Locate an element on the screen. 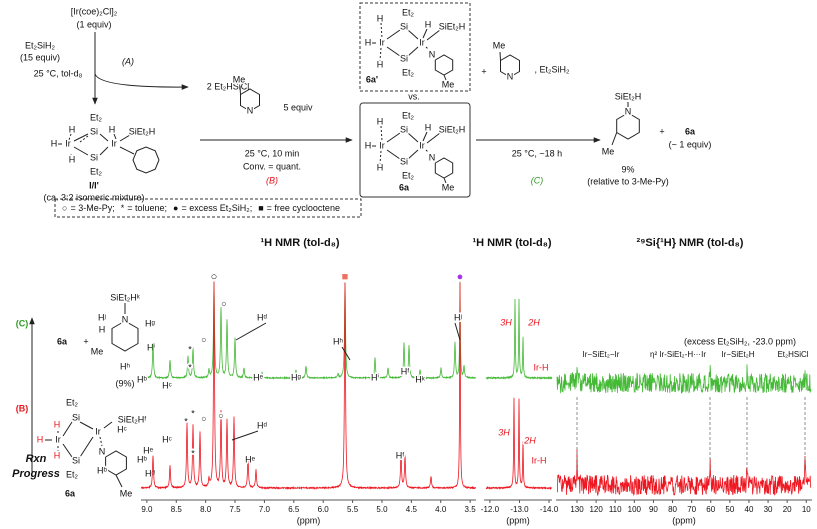  compound-label: 6a is located at coordinates (70, 493).